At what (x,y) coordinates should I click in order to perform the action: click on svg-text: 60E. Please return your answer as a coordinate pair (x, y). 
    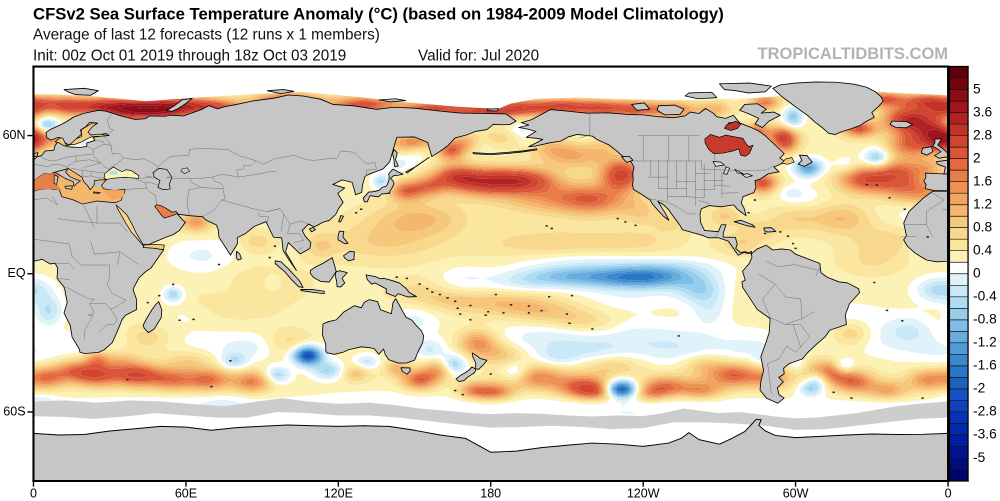
    Looking at the image, I should click on (186, 494).